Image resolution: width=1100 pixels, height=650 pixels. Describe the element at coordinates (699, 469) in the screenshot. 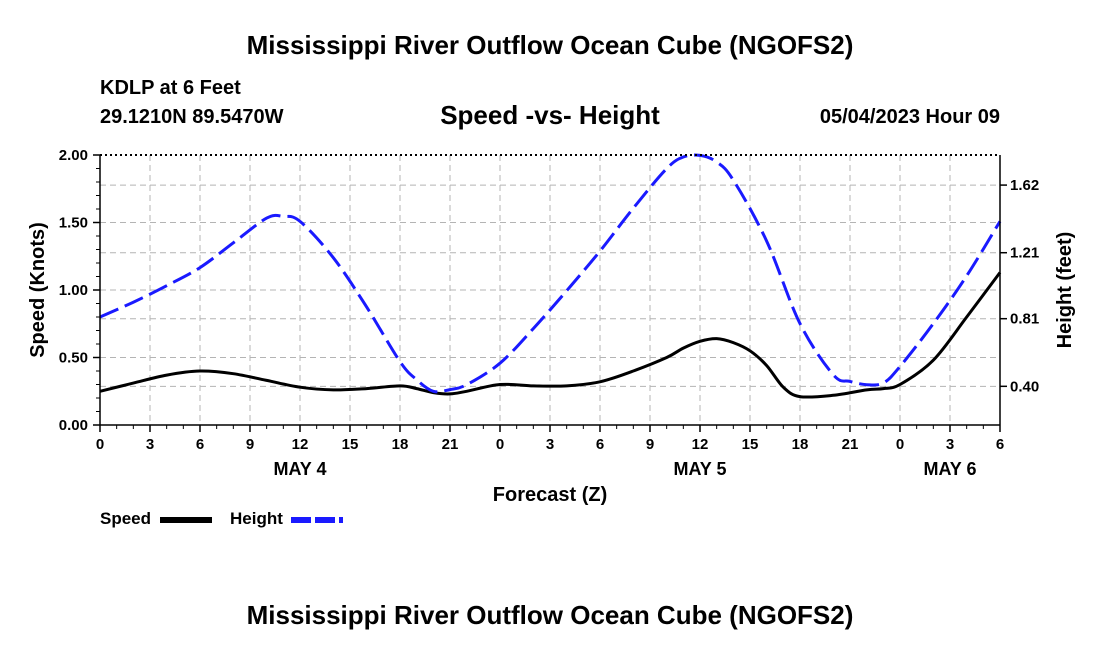

I see `day-label: MAY 5` at that location.